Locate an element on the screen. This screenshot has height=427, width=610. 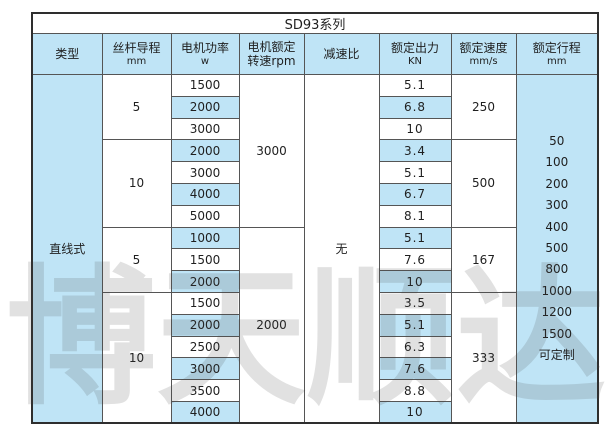
table-title: SD93系列 is located at coordinates (315, 23).